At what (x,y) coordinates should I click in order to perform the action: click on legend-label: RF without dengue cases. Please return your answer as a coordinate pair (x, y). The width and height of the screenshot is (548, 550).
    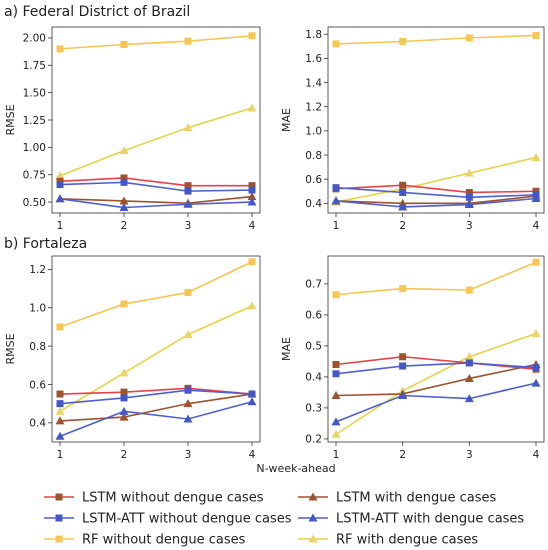
    Looking at the image, I should click on (164, 540).